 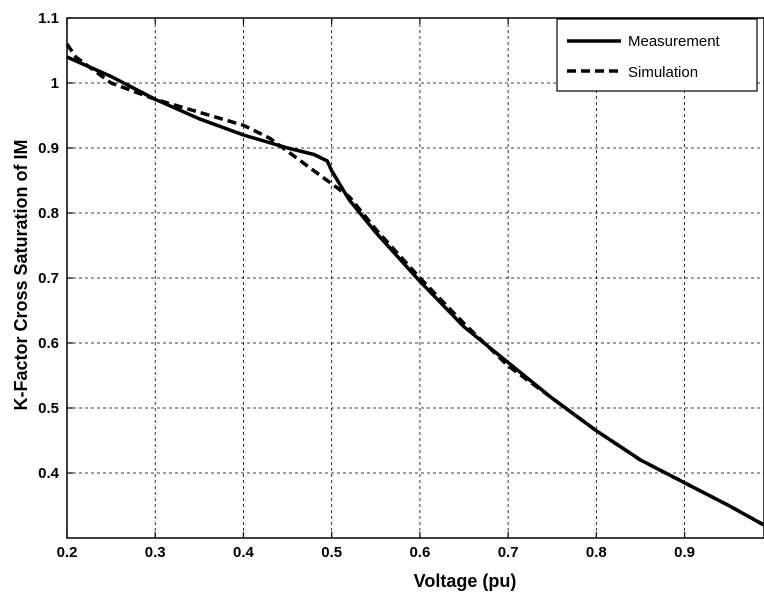 What do you see at coordinates (596, 552) in the screenshot?
I see `x-tick-label: 0.8` at bounding box center [596, 552].